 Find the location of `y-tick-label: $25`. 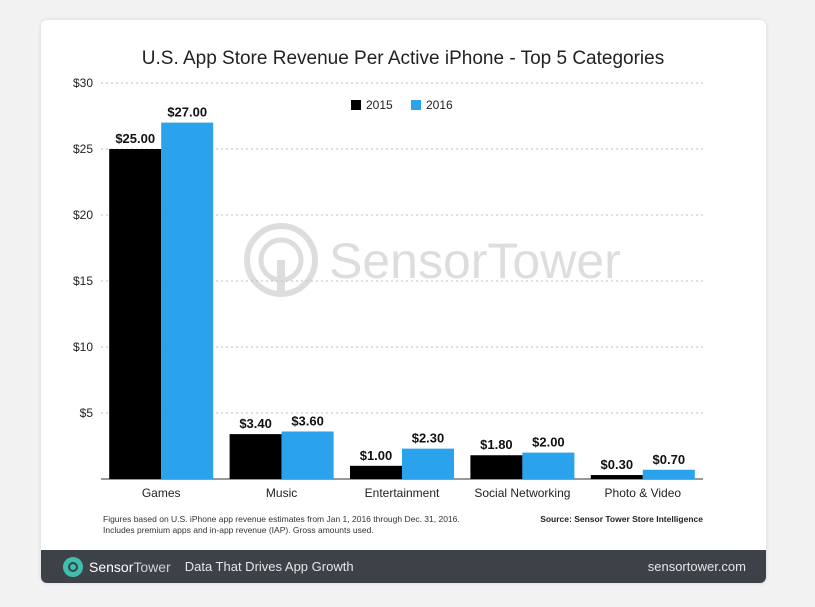

y-tick-label: $25 is located at coordinates (83, 149).